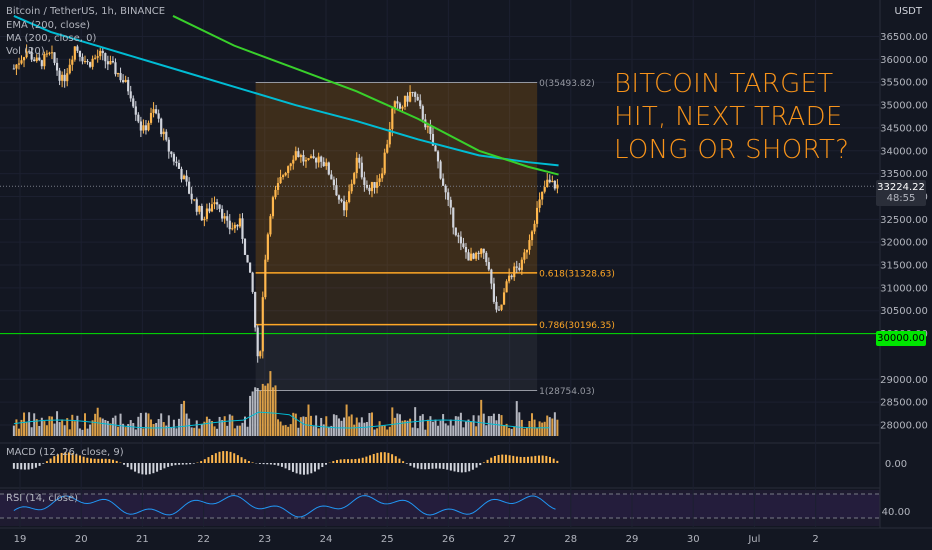  Describe the element at coordinates (904, 220) in the screenshot. I see `y-tick-label: 32500.00` at that location.